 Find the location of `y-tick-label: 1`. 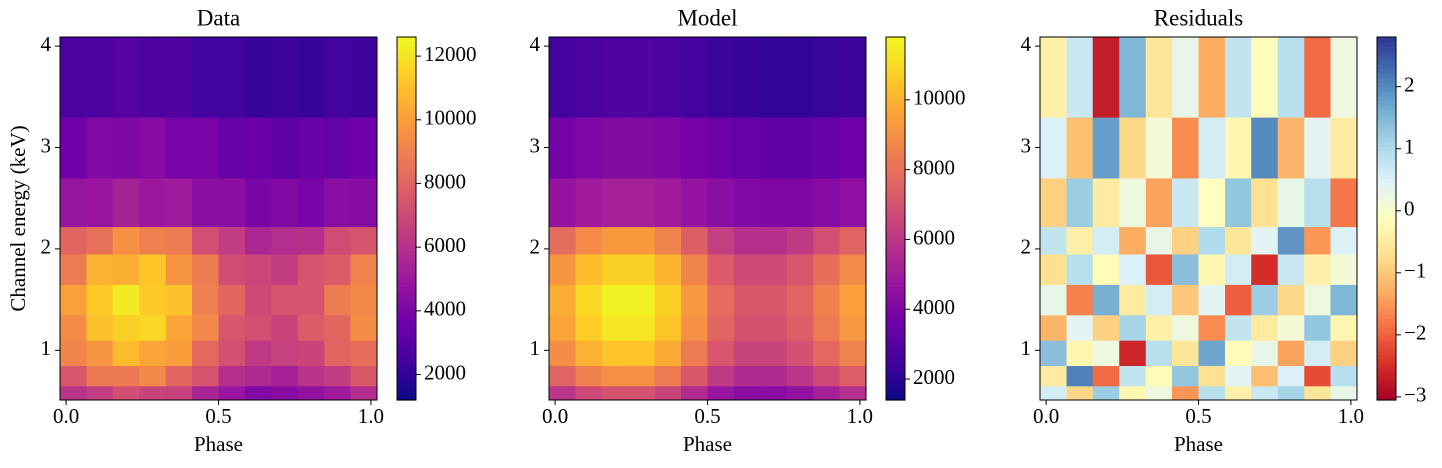

y-tick-label: 1 is located at coordinates (46, 348).